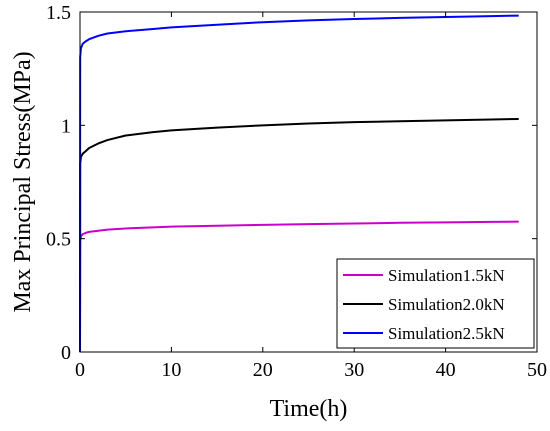 This screenshot has width=550, height=431. What do you see at coordinates (446, 275) in the screenshot?
I see `legend-label: Simulation1.5kN` at bounding box center [446, 275].